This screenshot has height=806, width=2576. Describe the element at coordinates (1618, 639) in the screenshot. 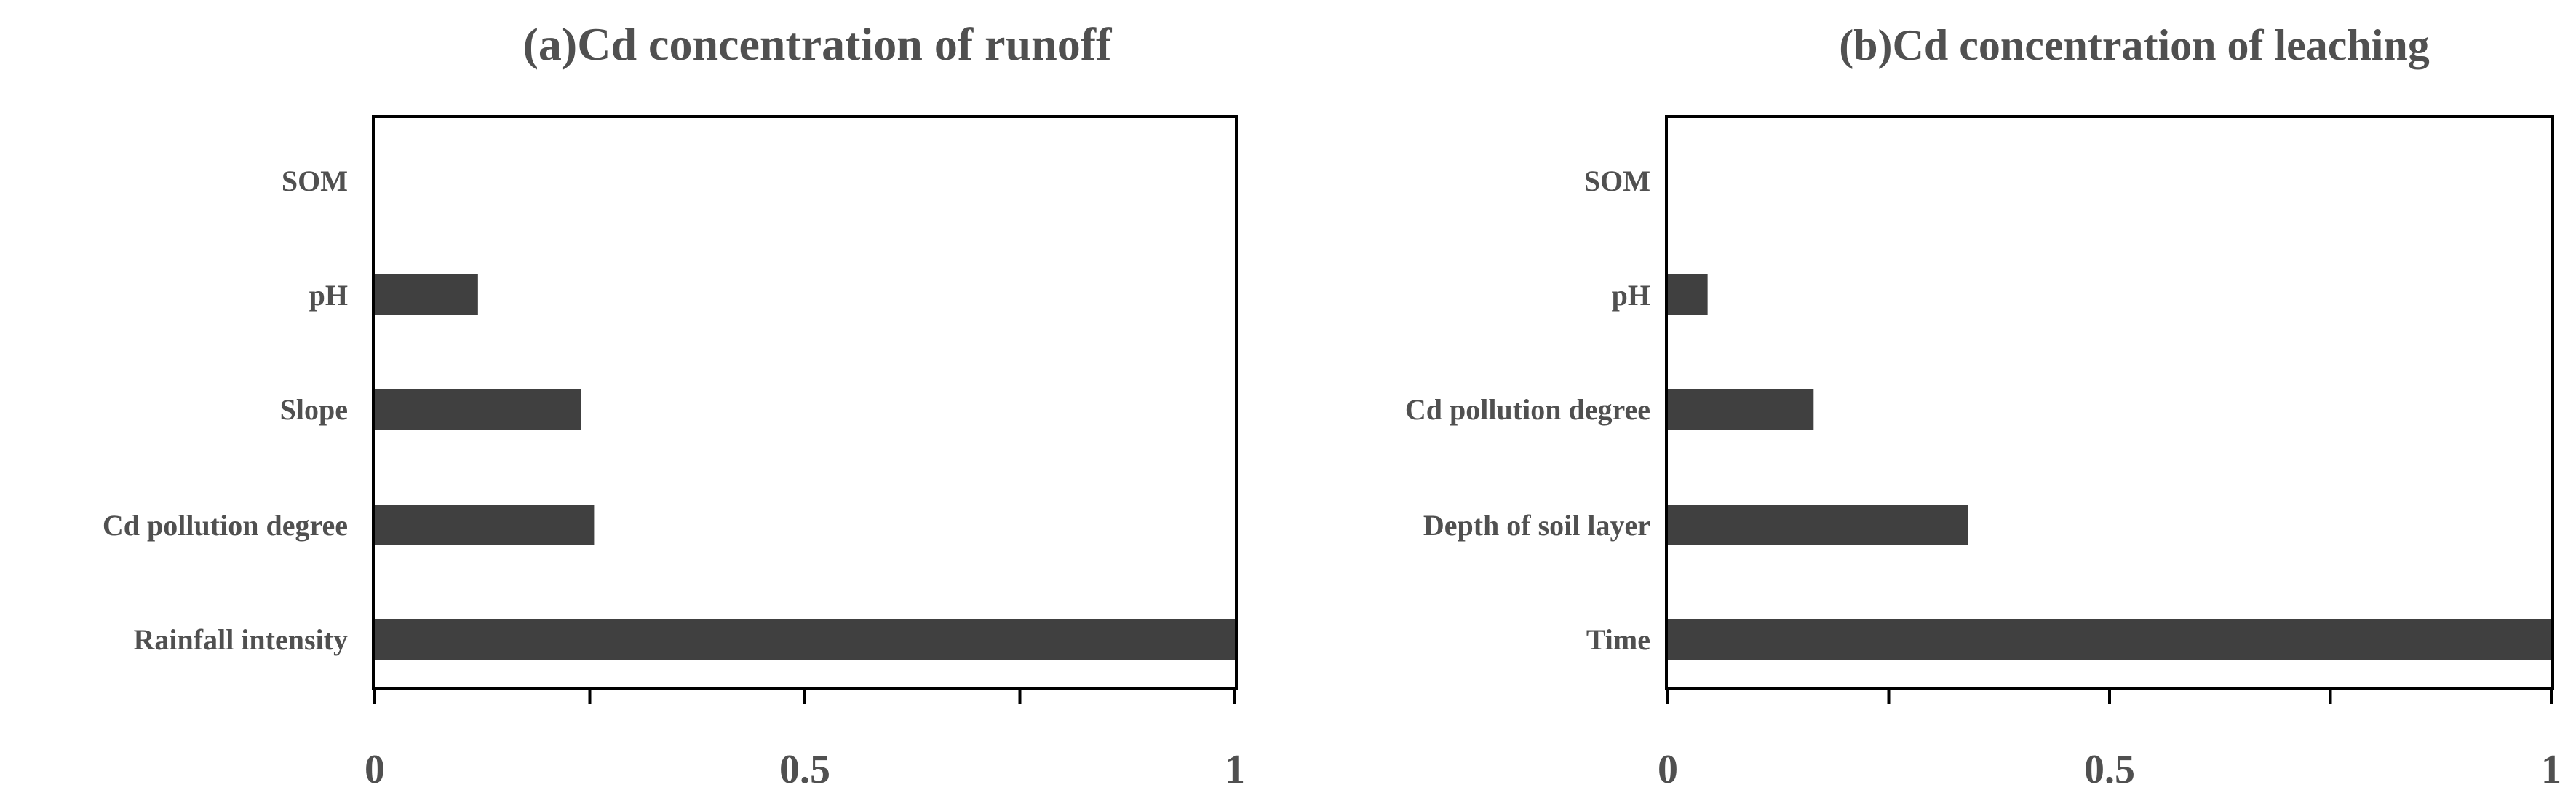

I see `category-label: Time` at that location.